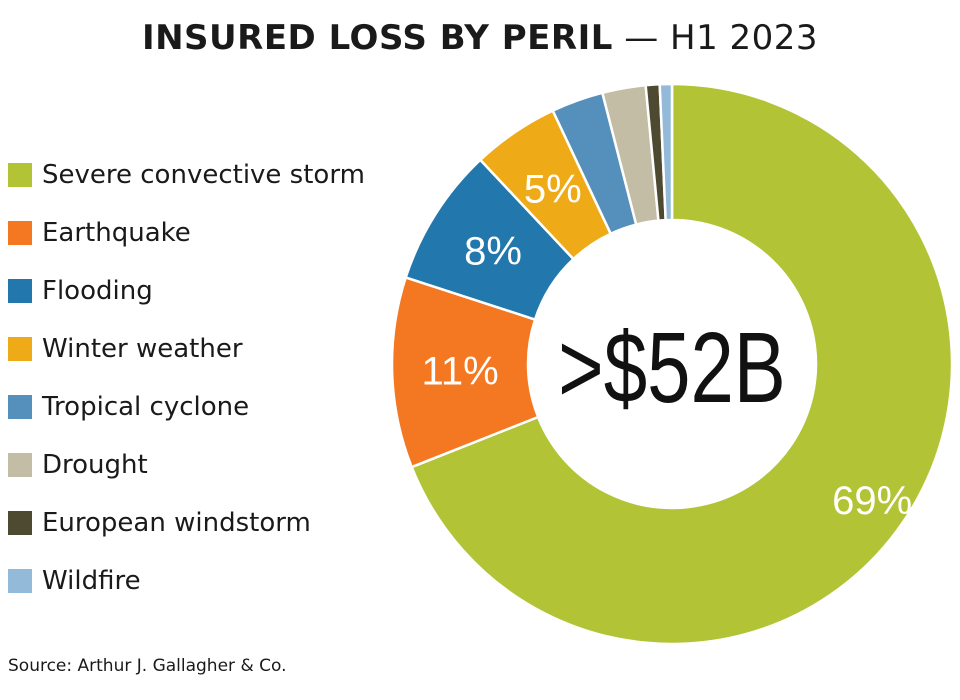 The image size is (960, 700). Describe the element at coordinates (95, 465) in the screenshot. I see `legend-label: Drought` at that location.